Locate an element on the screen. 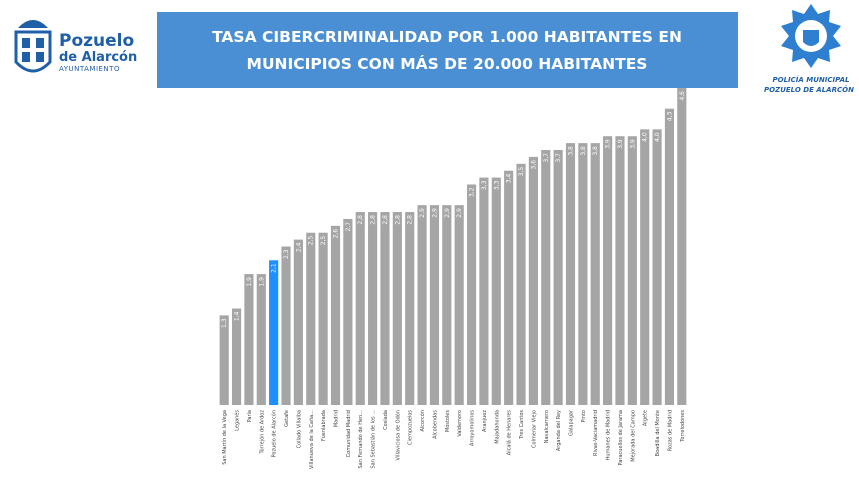 Image resolution: width=859 pixels, height=483 pixels. data-label: 1,3 is located at coordinates (224, 323).